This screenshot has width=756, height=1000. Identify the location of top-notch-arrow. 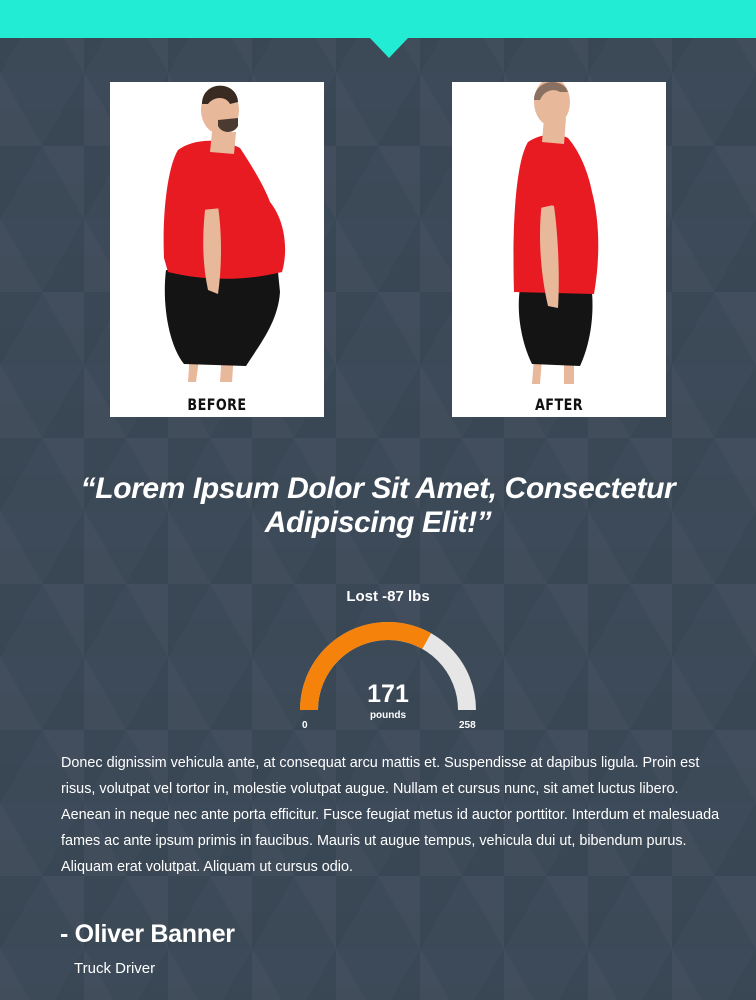
(389, 47).